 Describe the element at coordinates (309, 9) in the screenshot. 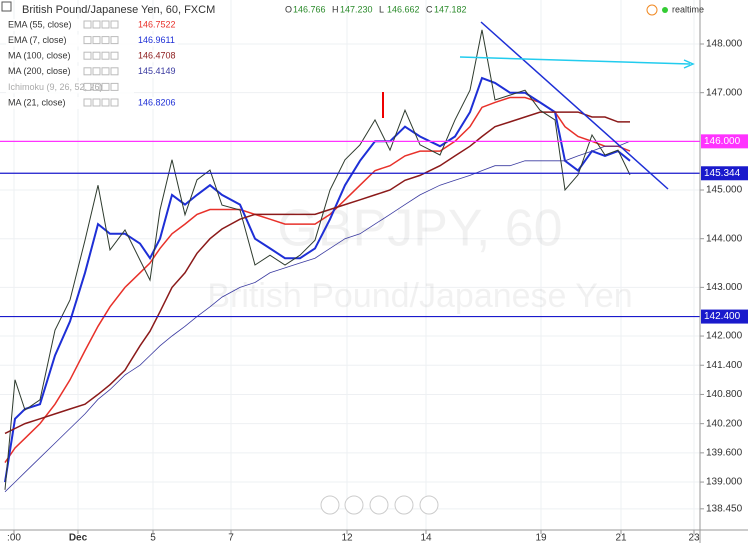

I see `ohlc-value: 146.766` at that location.